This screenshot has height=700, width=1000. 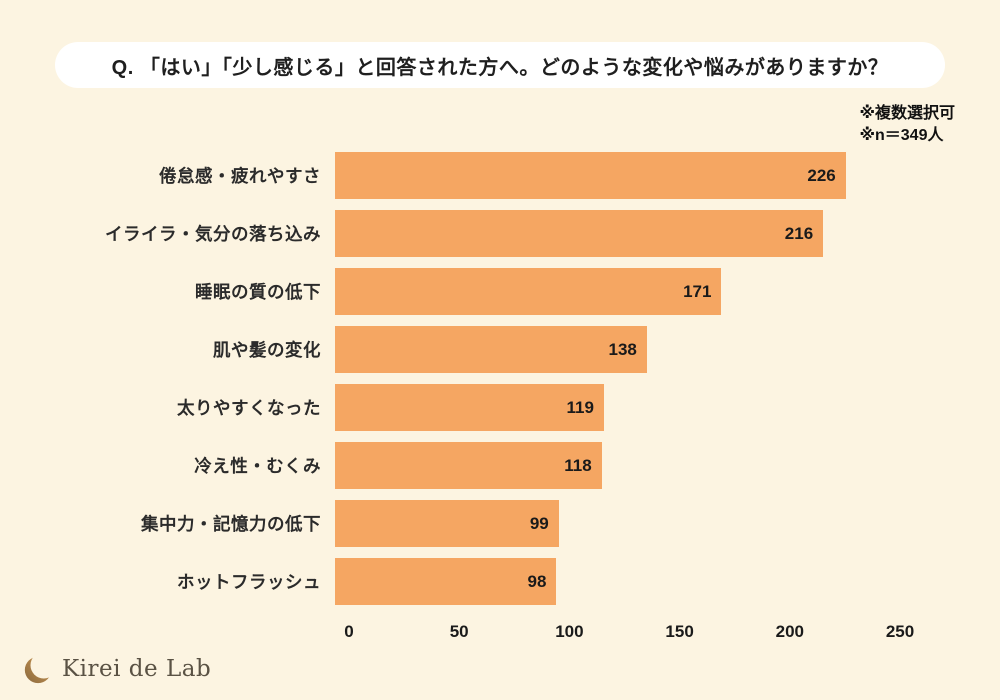 I want to click on category-label: 集中力・記憶力の低下, so click(x=231, y=524).